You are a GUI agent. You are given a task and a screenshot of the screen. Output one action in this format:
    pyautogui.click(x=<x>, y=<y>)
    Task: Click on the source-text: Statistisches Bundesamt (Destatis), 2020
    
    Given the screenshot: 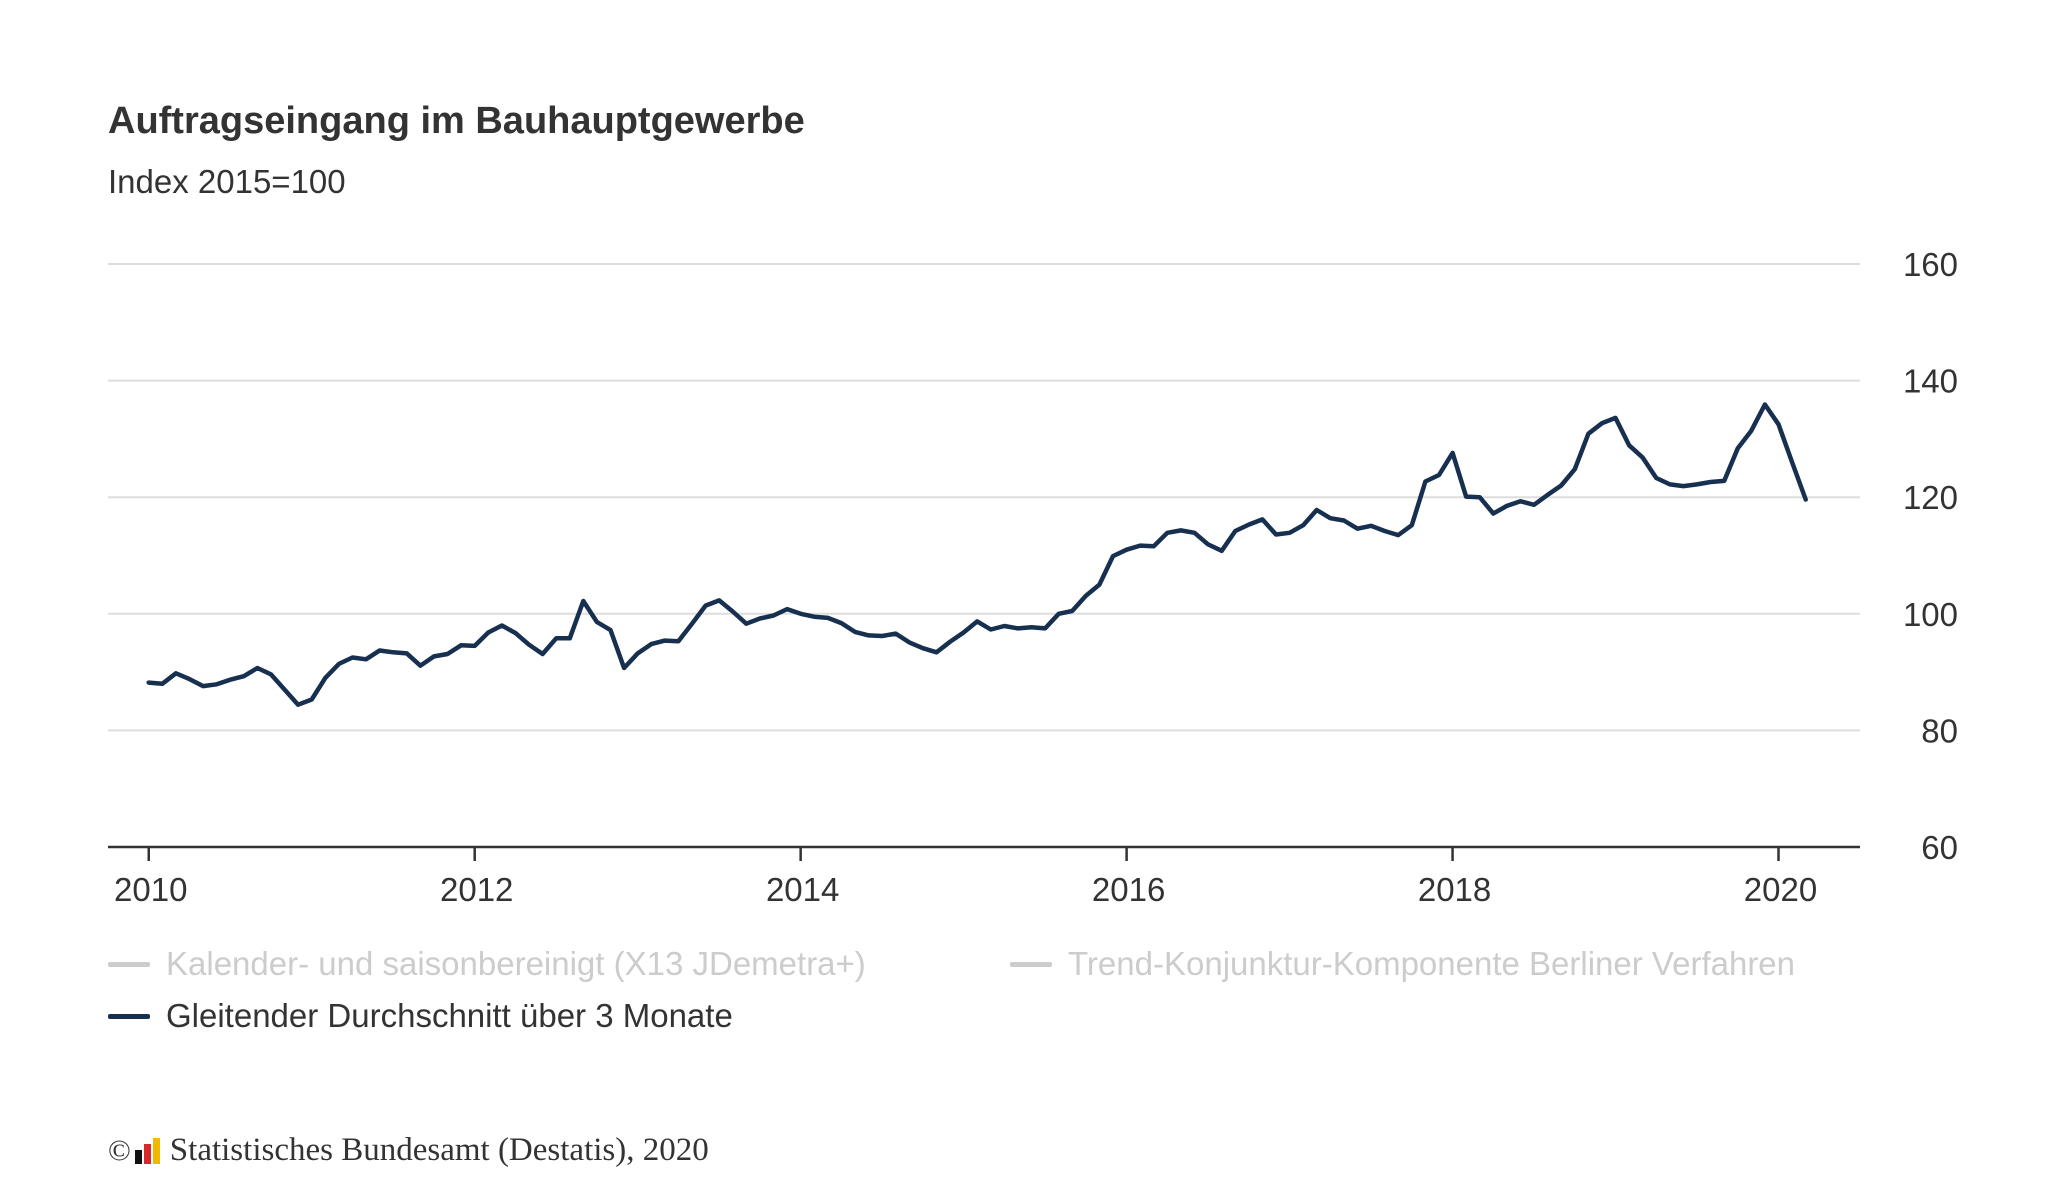 What is the action you would take?
    pyautogui.click(x=439, y=1150)
    